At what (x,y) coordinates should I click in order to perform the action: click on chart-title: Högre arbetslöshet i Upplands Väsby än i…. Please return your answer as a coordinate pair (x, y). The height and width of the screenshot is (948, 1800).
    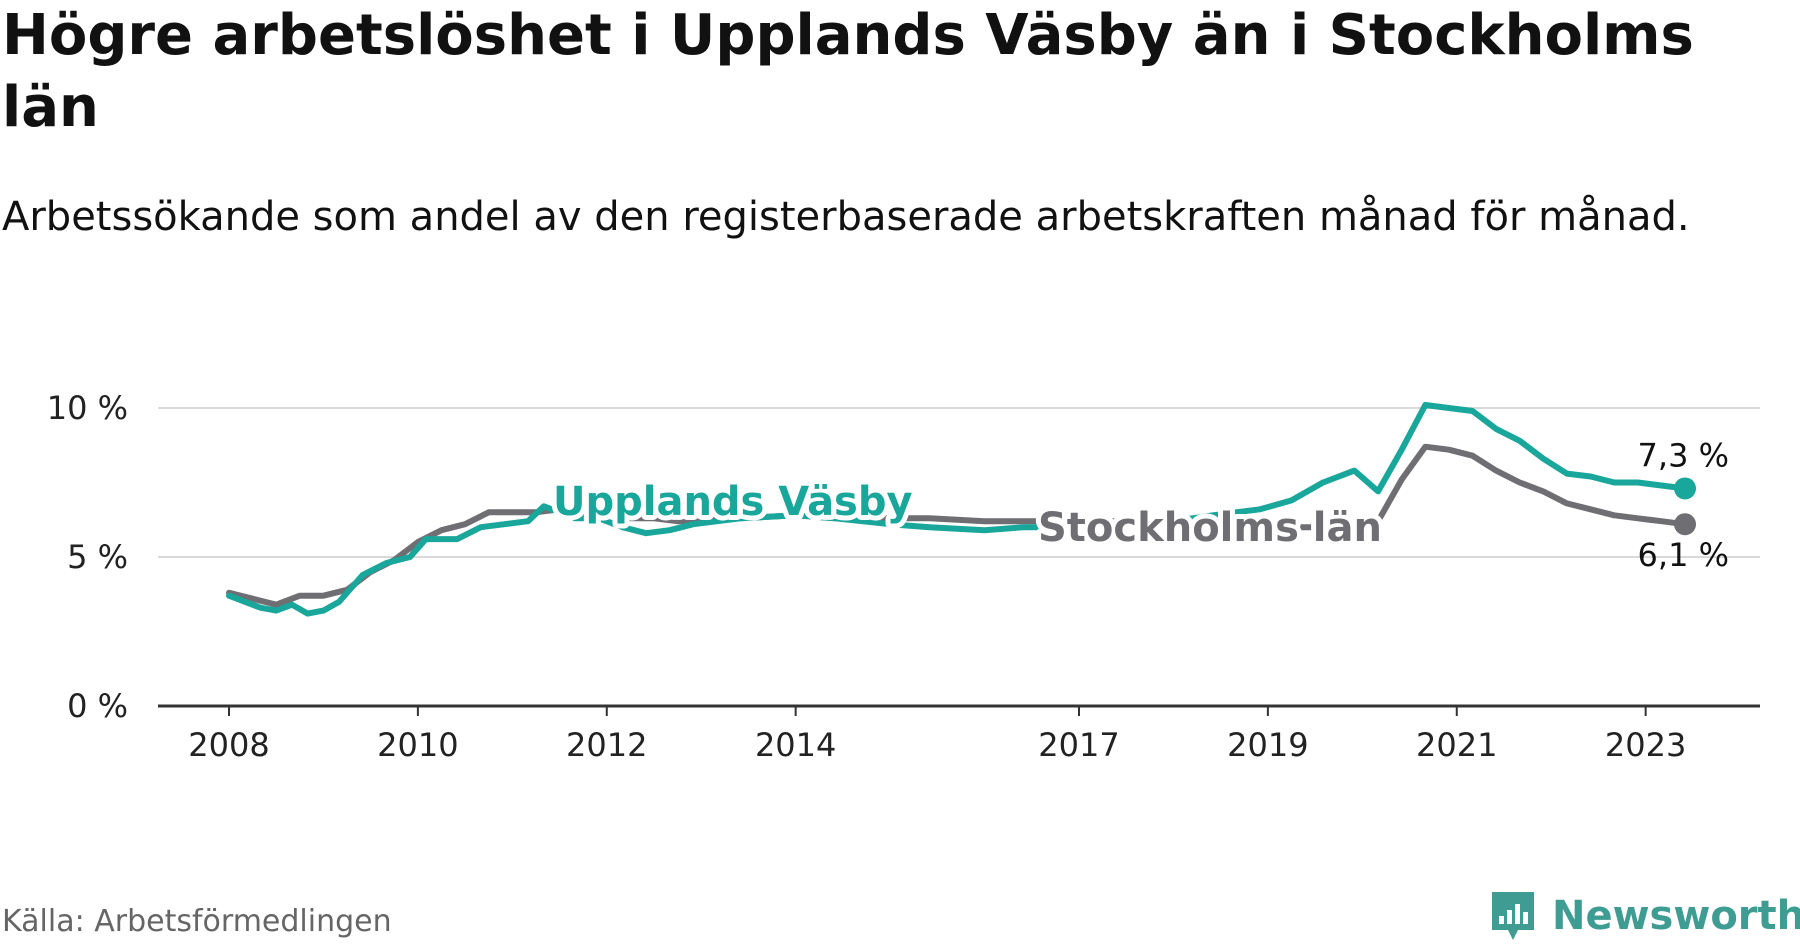
    Looking at the image, I should click on (848, 71).